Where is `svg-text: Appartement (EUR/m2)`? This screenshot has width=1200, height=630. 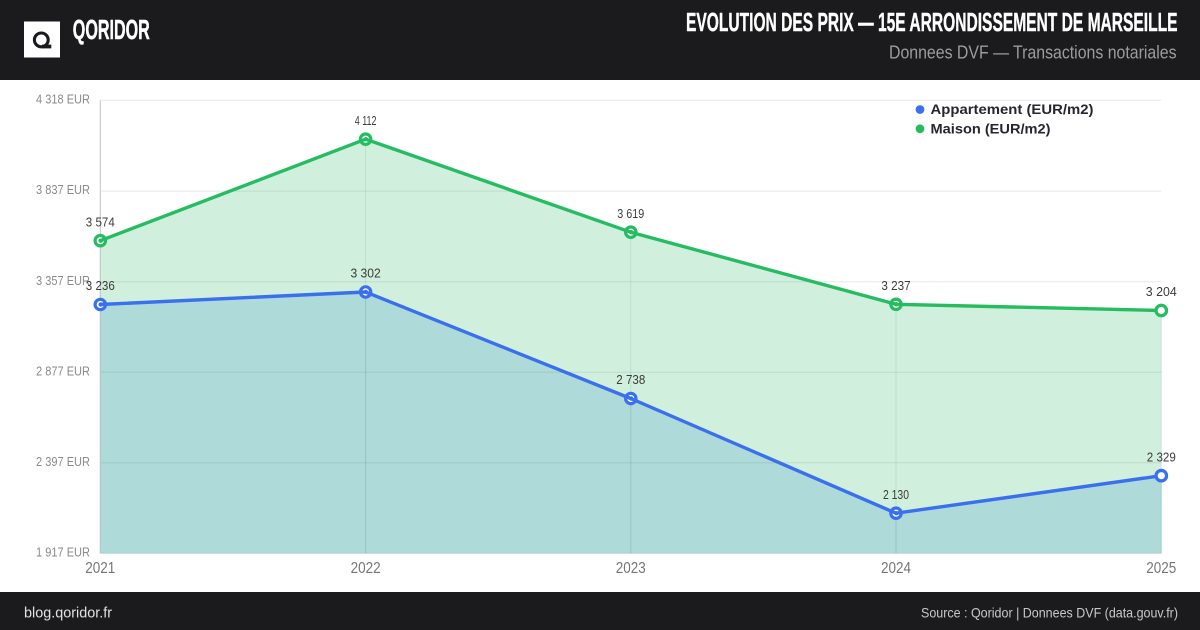
svg-text: Appartement (EUR/m2) is located at coordinates (1012, 109).